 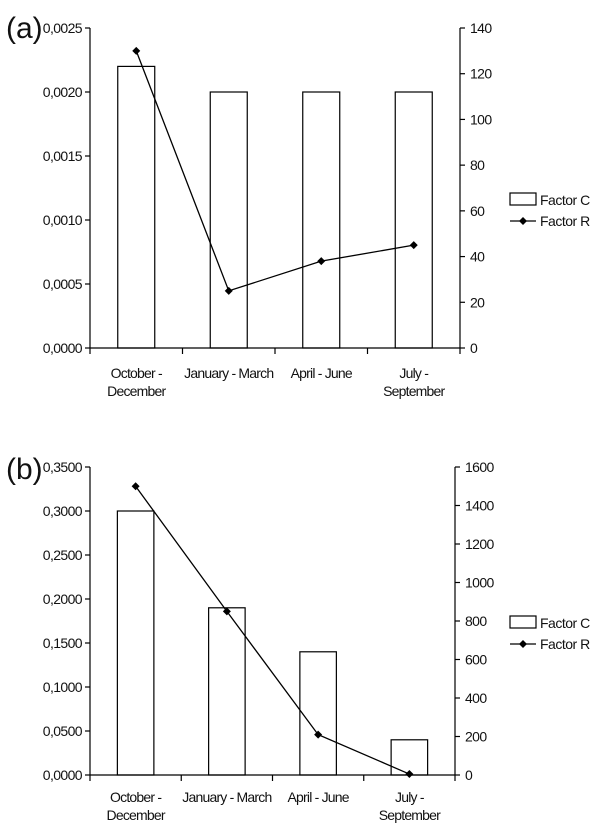 What do you see at coordinates (24, 469) in the screenshot?
I see `panel-label: (b)` at bounding box center [24, 469].